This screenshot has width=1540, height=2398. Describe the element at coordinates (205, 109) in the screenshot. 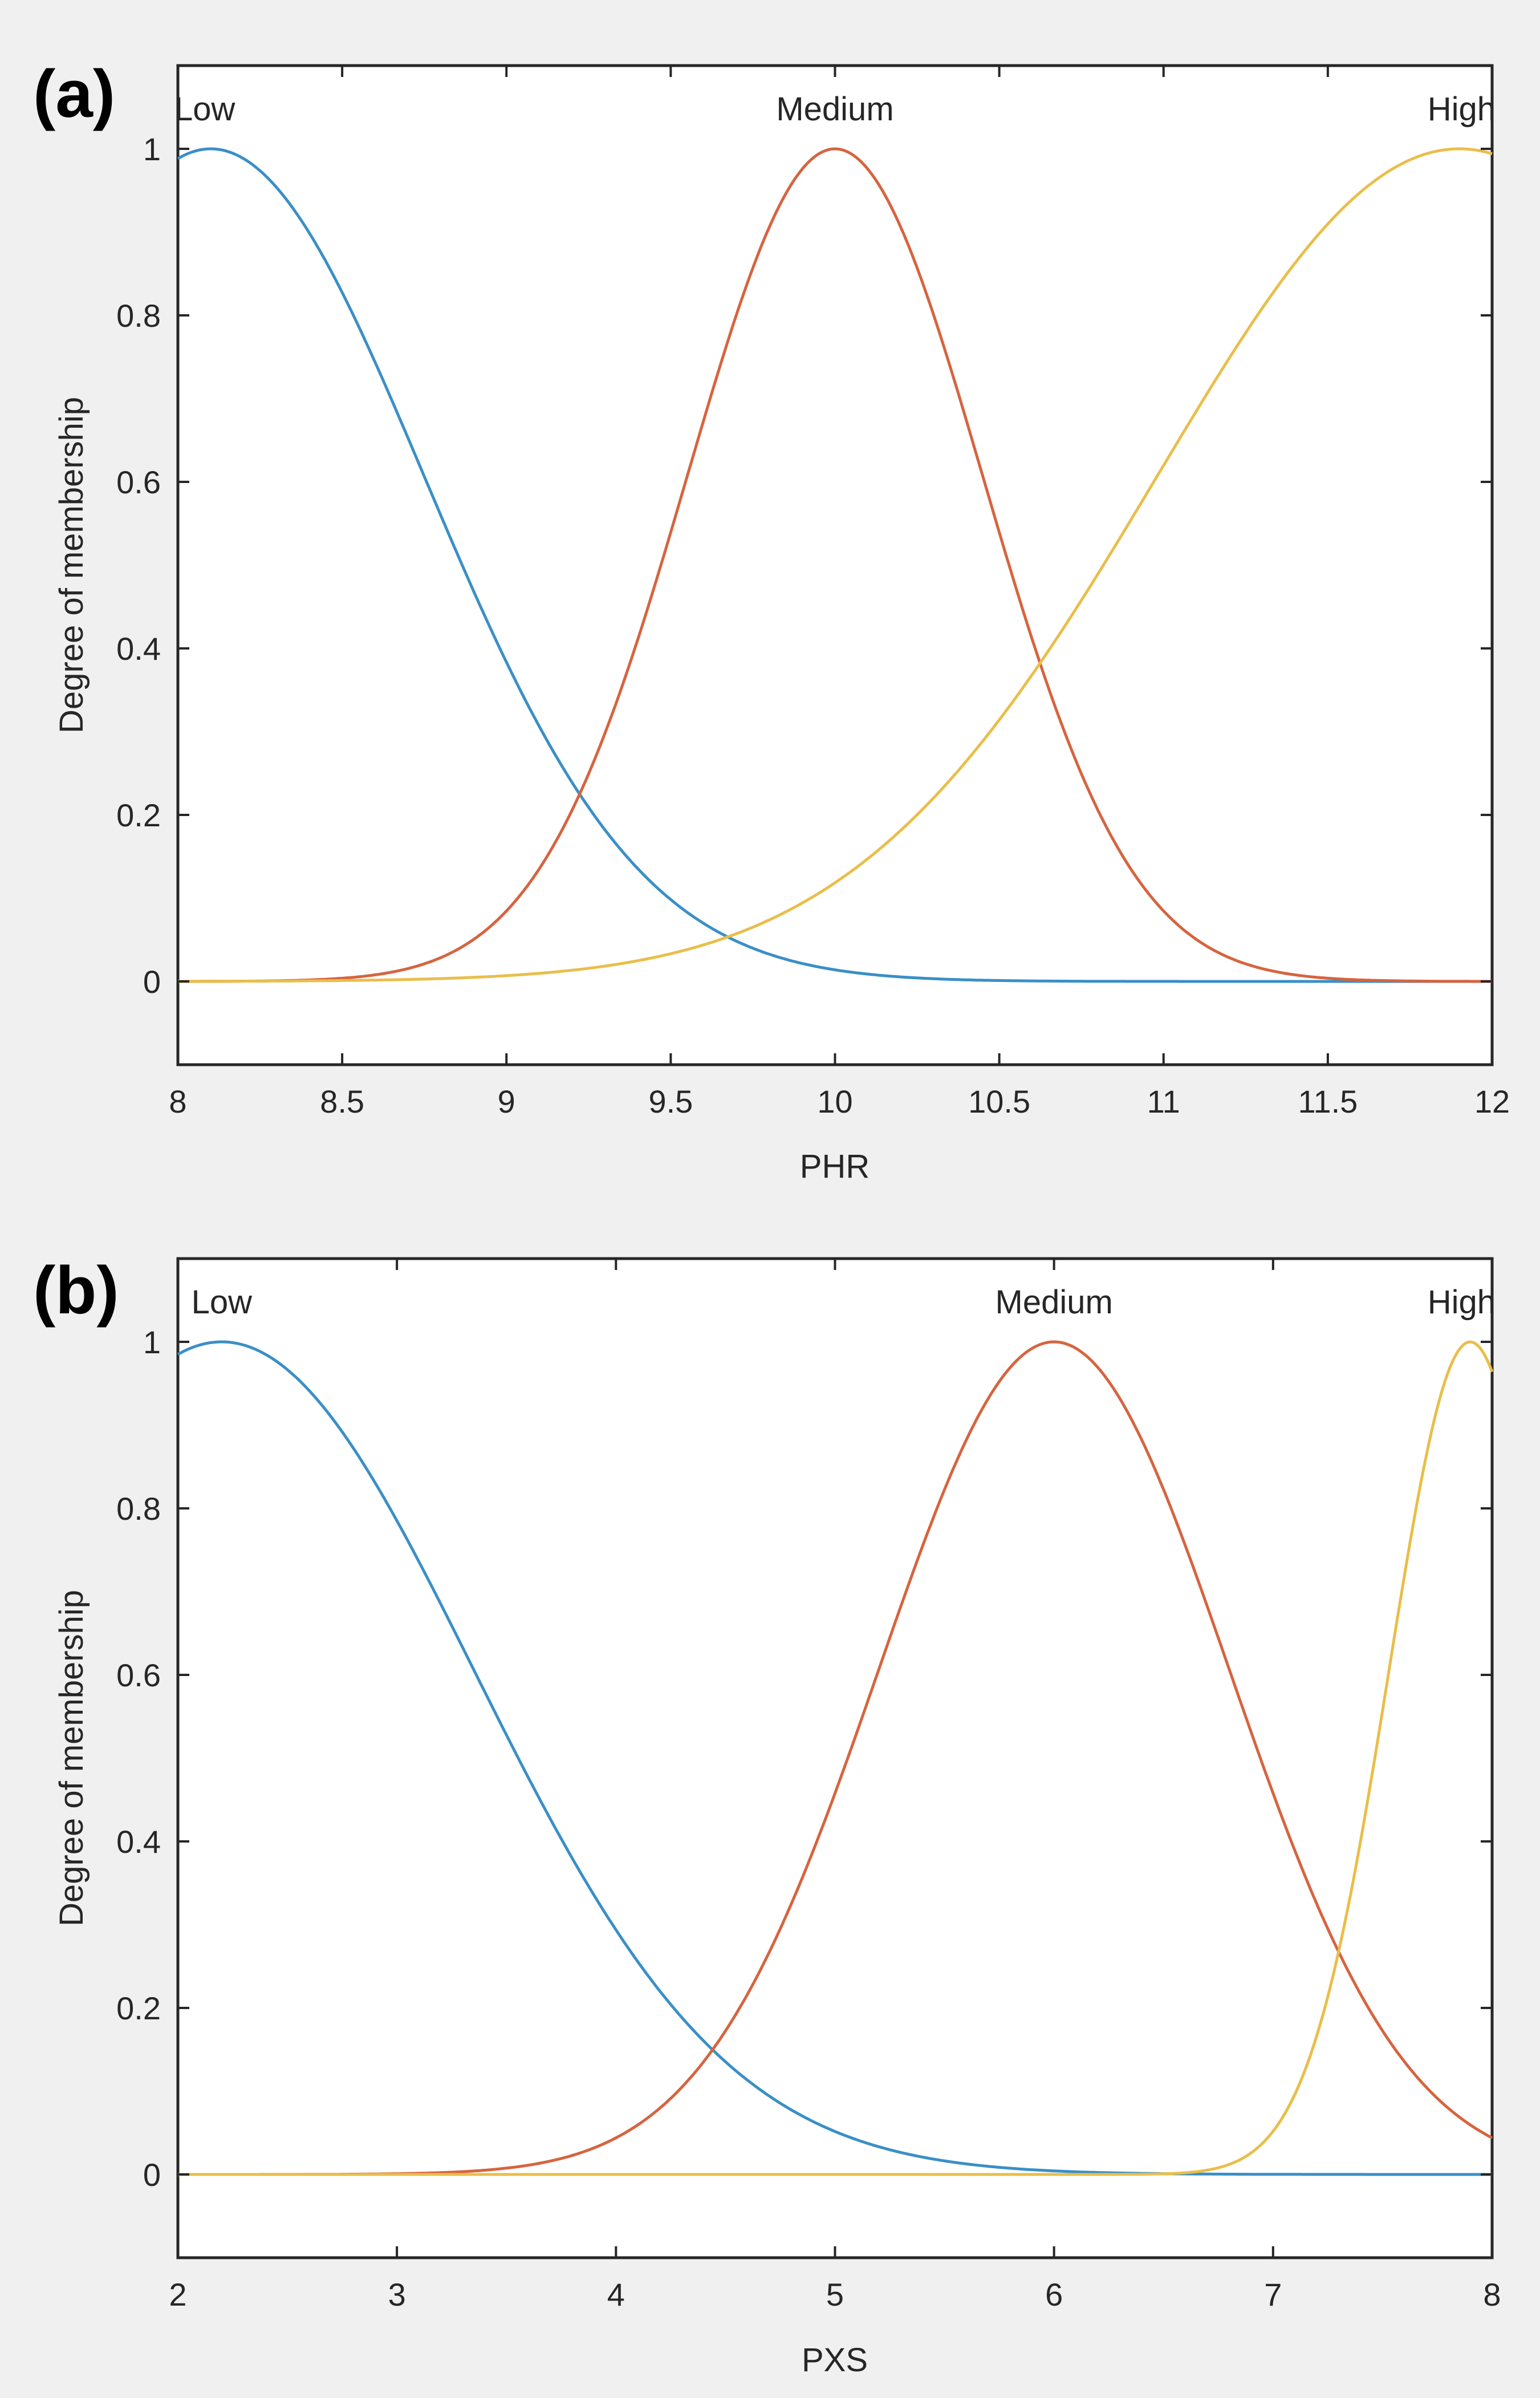

I see `mf-label-low-a: Low` at that location.